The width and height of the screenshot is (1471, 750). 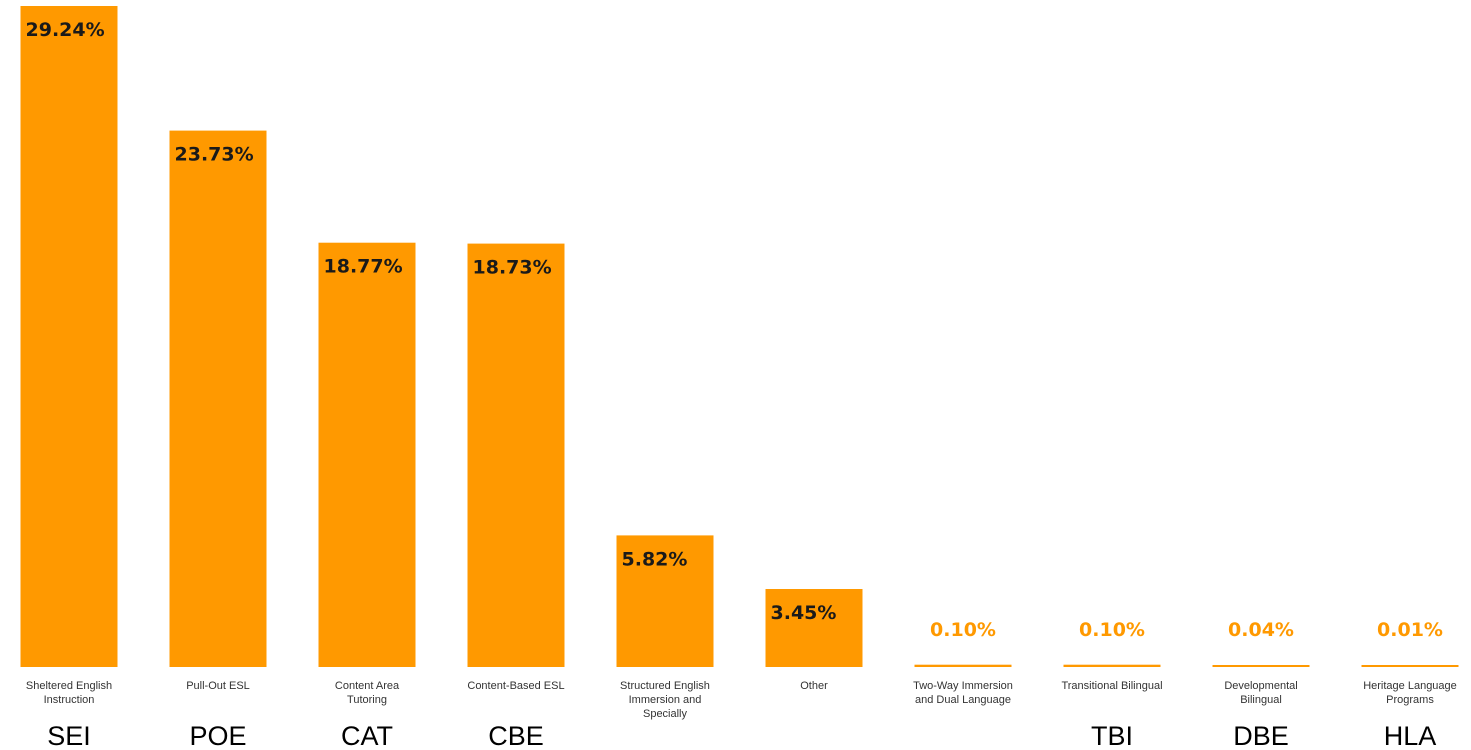 I want to click on category-label-line: Immersion and, so click(x=665, y=700).